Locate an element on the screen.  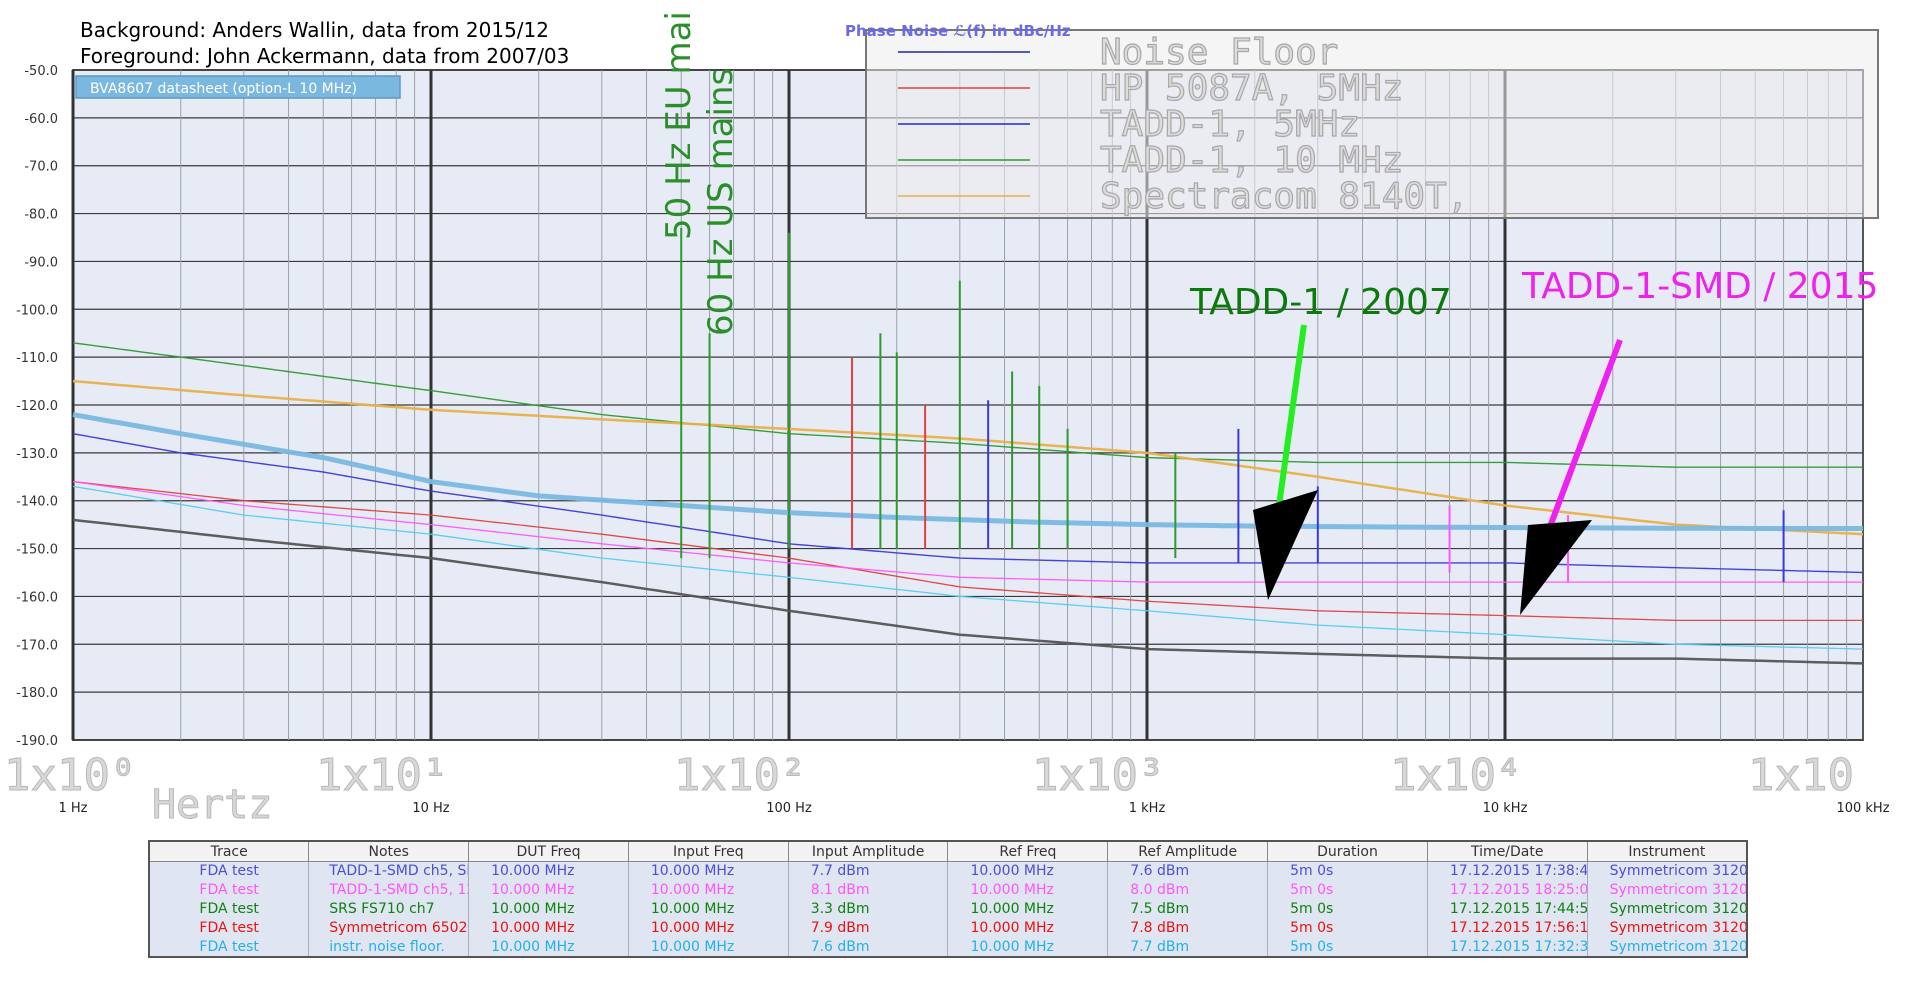
y-tick-label: -50.0 is located at coordinates (41, 71).